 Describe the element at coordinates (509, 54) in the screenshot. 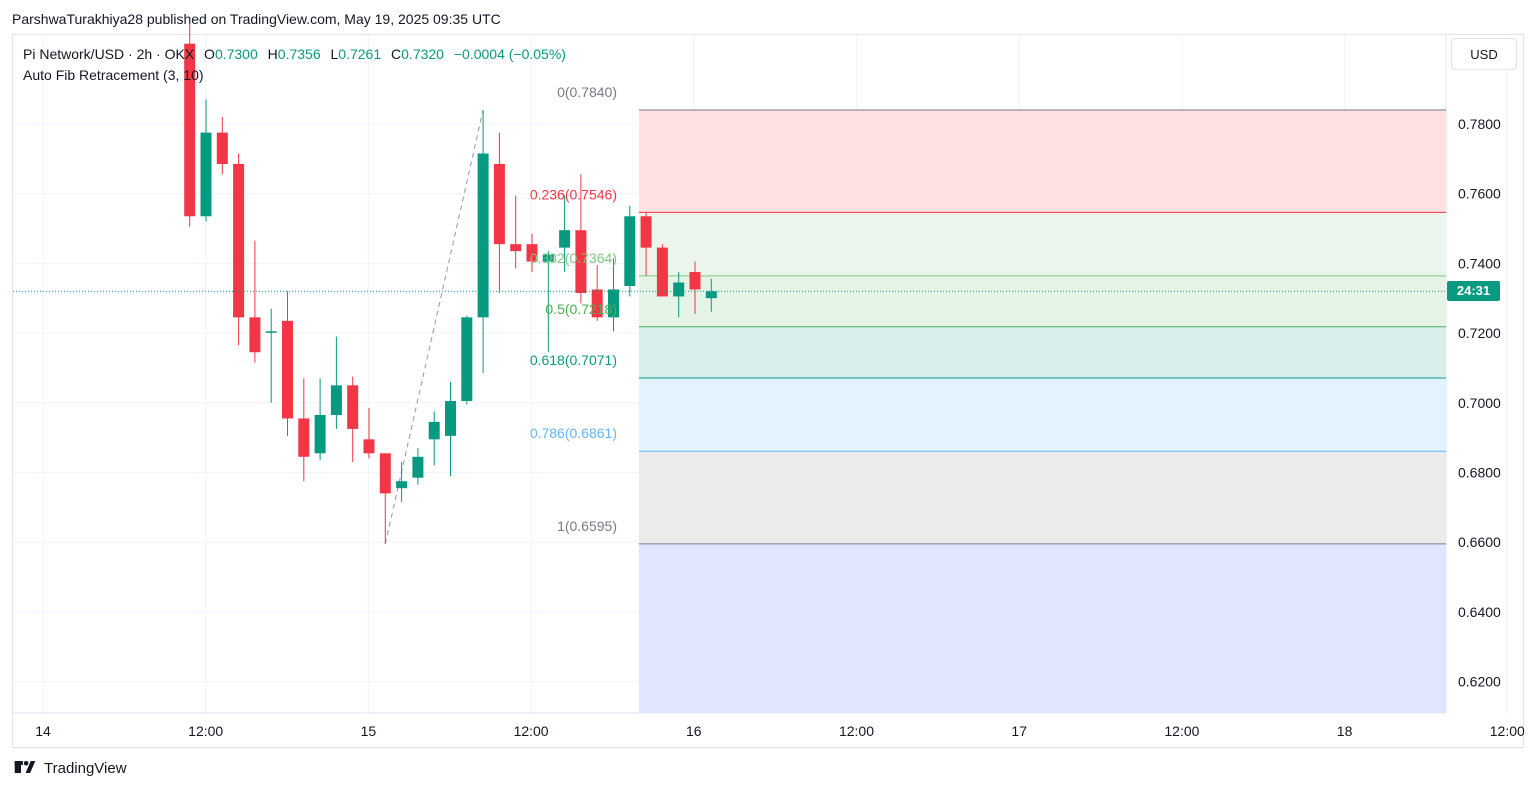

I see `change-value: −0.0004 (−0.05%)` at that location.